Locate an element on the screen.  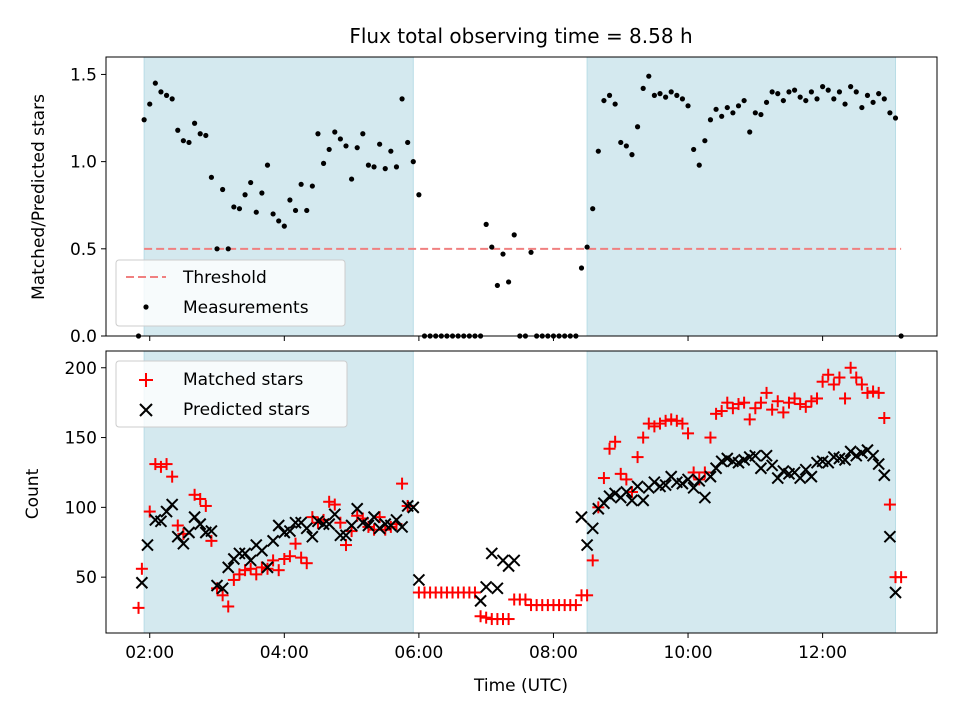
bottom-y-tick-label: 150 is located at coordinates (81, 439).